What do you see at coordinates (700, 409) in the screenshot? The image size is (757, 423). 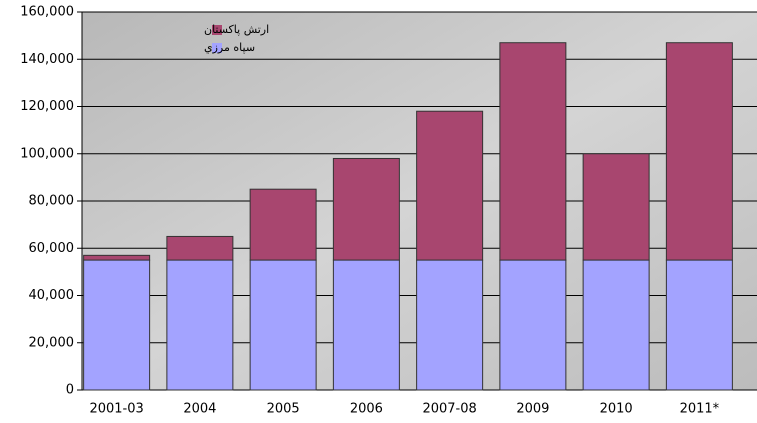 I see `x-tick-label: 2011*` at bounding box center [700, 409].